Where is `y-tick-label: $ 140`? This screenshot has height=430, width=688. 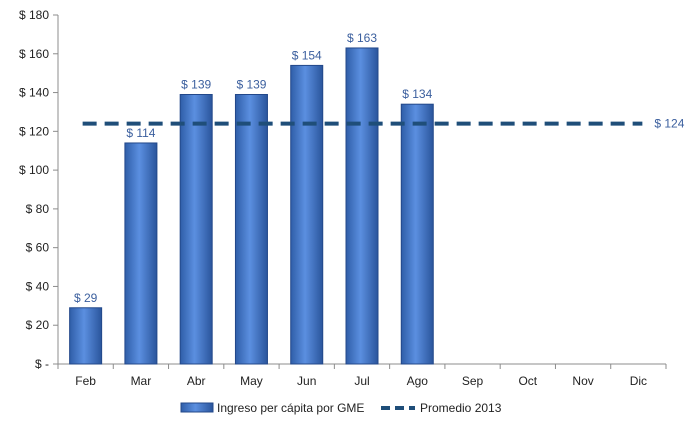 y-tick-label: $ 140 is located at coordinates (34, 93).